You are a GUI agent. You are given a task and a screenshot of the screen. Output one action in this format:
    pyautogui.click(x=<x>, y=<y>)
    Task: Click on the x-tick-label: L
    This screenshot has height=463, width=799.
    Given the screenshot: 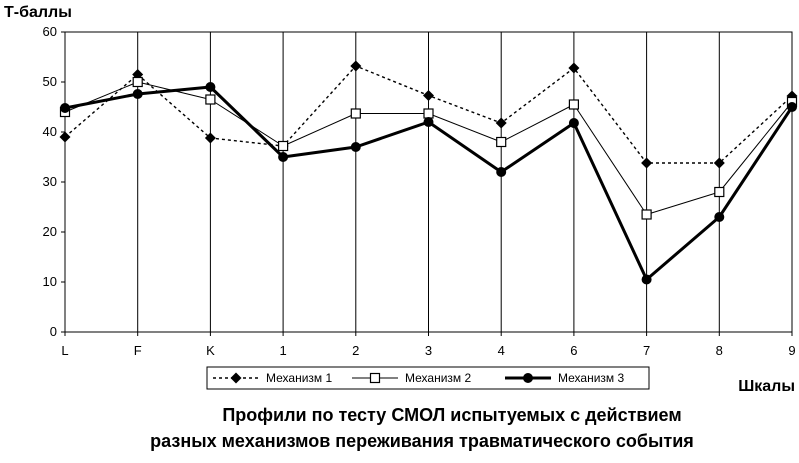 What is the action you would take?
    pyautogui.click(x=64, y=350)
    